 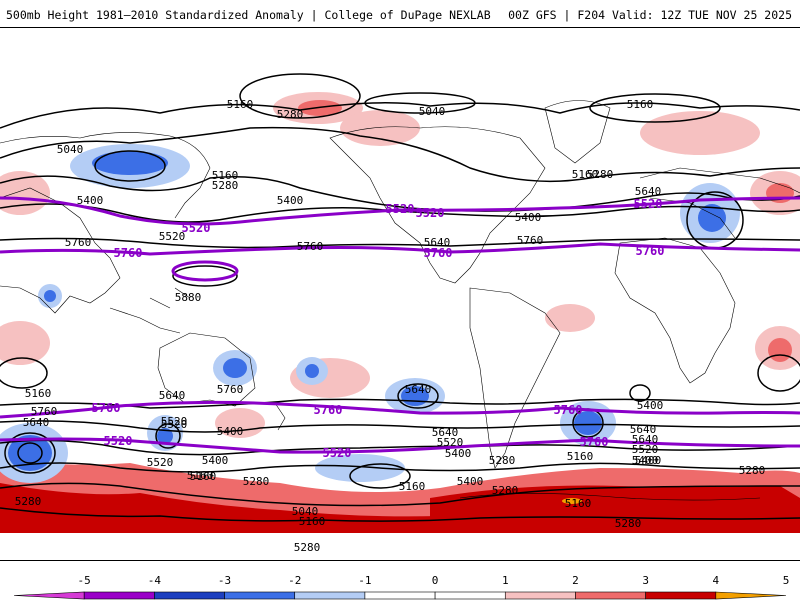 I want to click on positive-anomaly-sw, so click(x=25, y=343).